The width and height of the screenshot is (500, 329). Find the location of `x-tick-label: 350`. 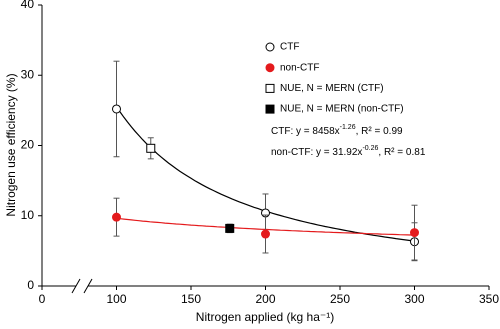

x-tick-label: 350 is located at coordinates (489, 299).